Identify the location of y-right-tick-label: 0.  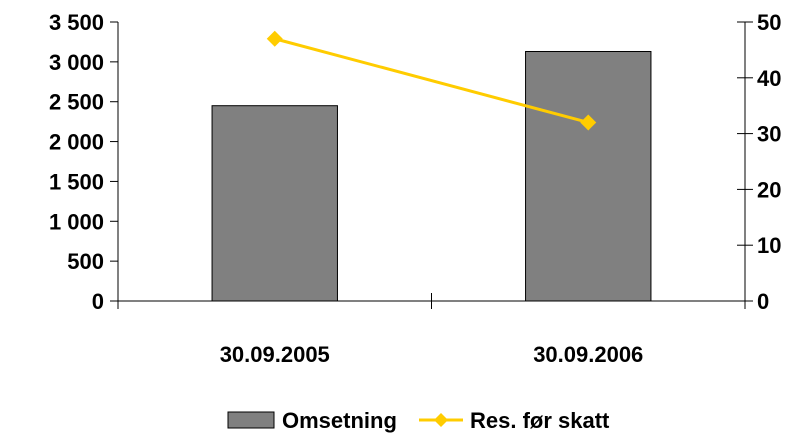
(763, 301).